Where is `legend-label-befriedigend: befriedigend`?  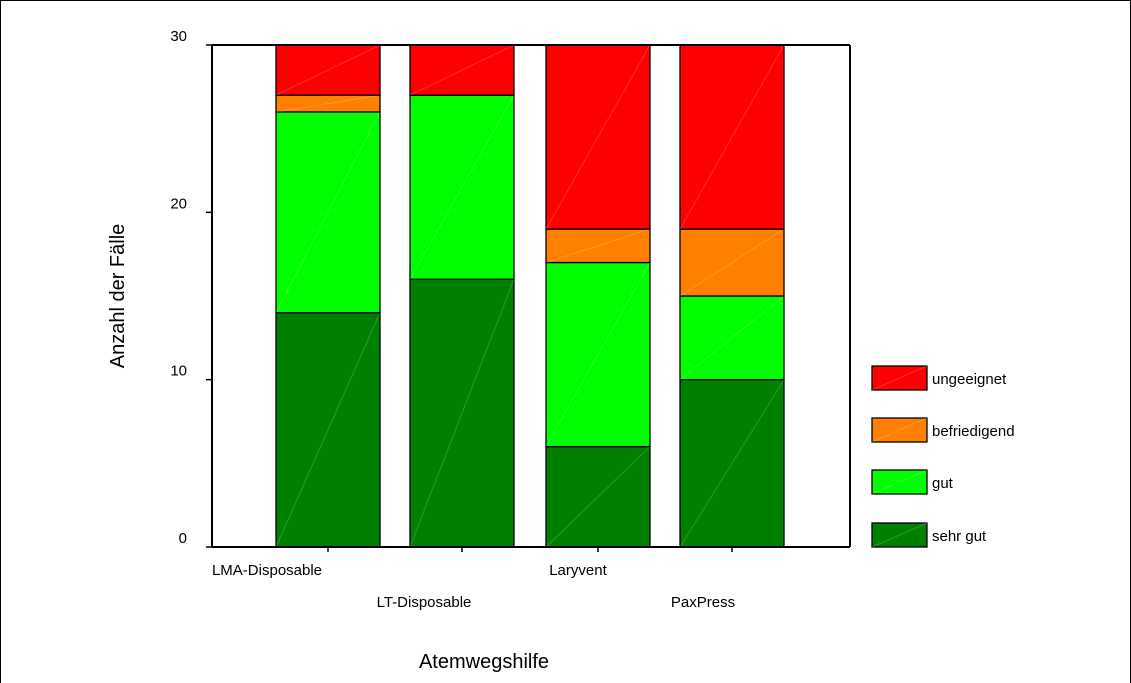 legend-label-befriedigend: befriedigend is located at coordinates (973, 431).